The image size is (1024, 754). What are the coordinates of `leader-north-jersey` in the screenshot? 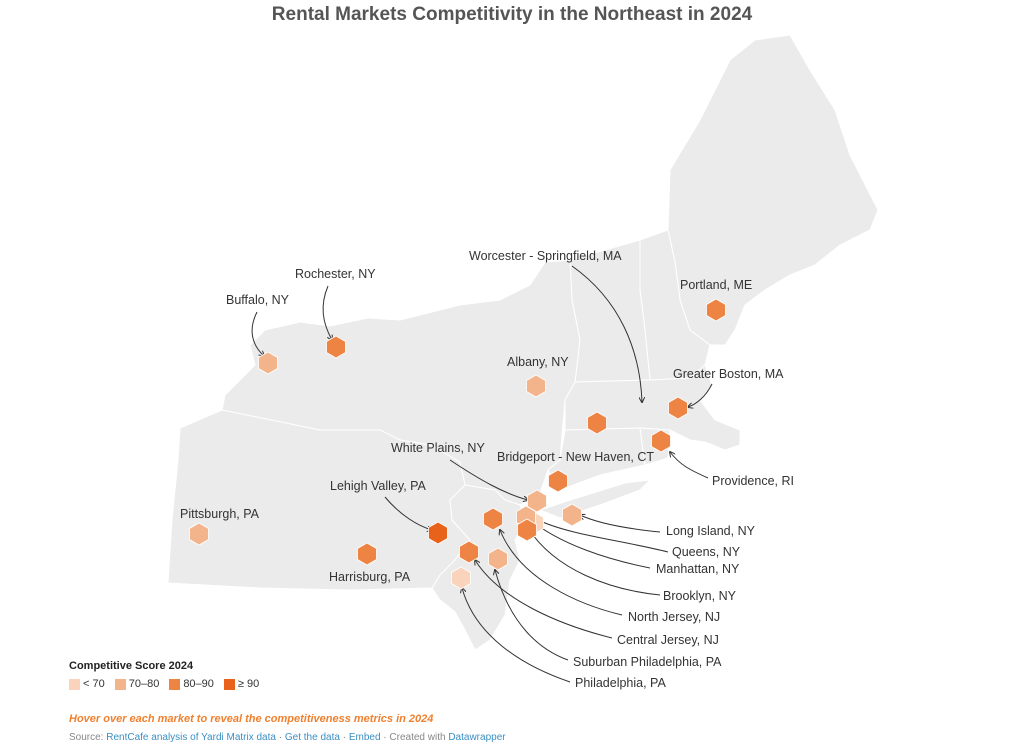 It's located at (561, 573).